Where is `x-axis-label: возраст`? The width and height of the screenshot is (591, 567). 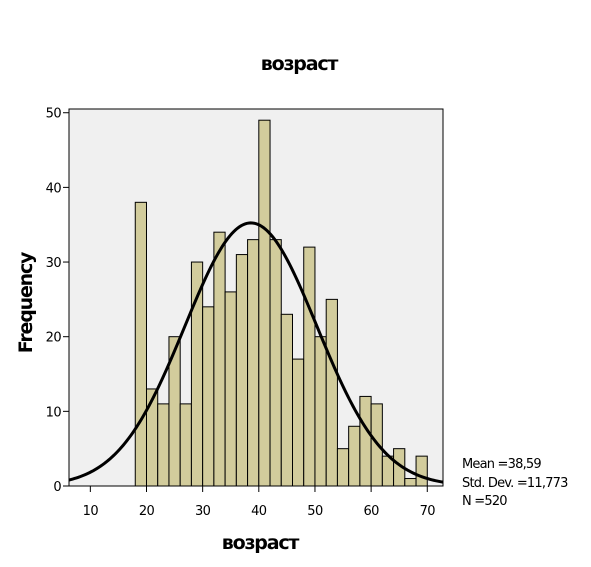 x-axis-label: возраст is located at coordinates (261, 543).